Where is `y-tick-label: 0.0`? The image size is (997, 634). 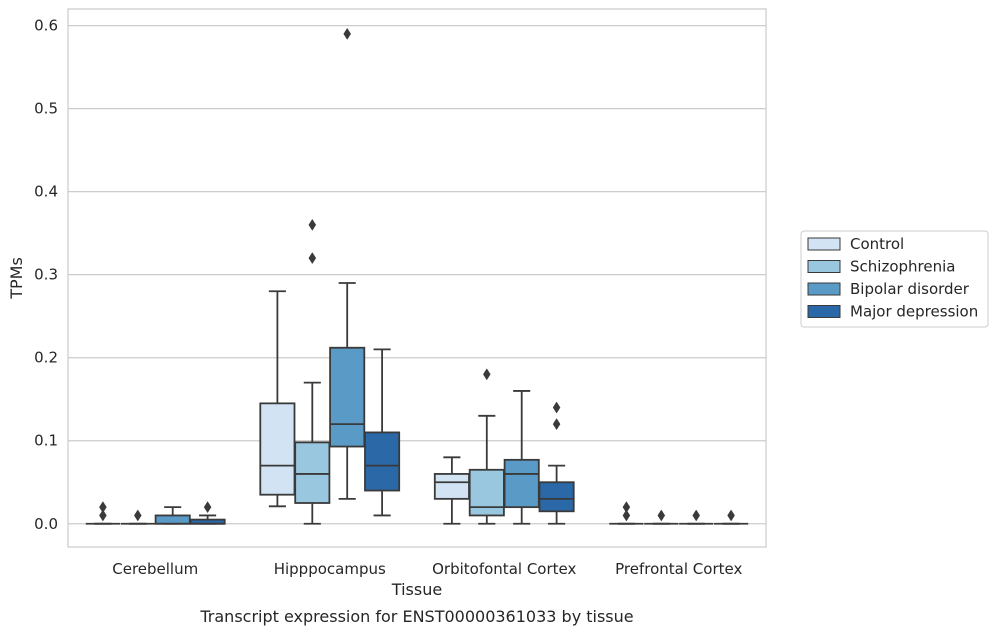 y-tick-label: 0.0 is located at coordinates (46, 524).